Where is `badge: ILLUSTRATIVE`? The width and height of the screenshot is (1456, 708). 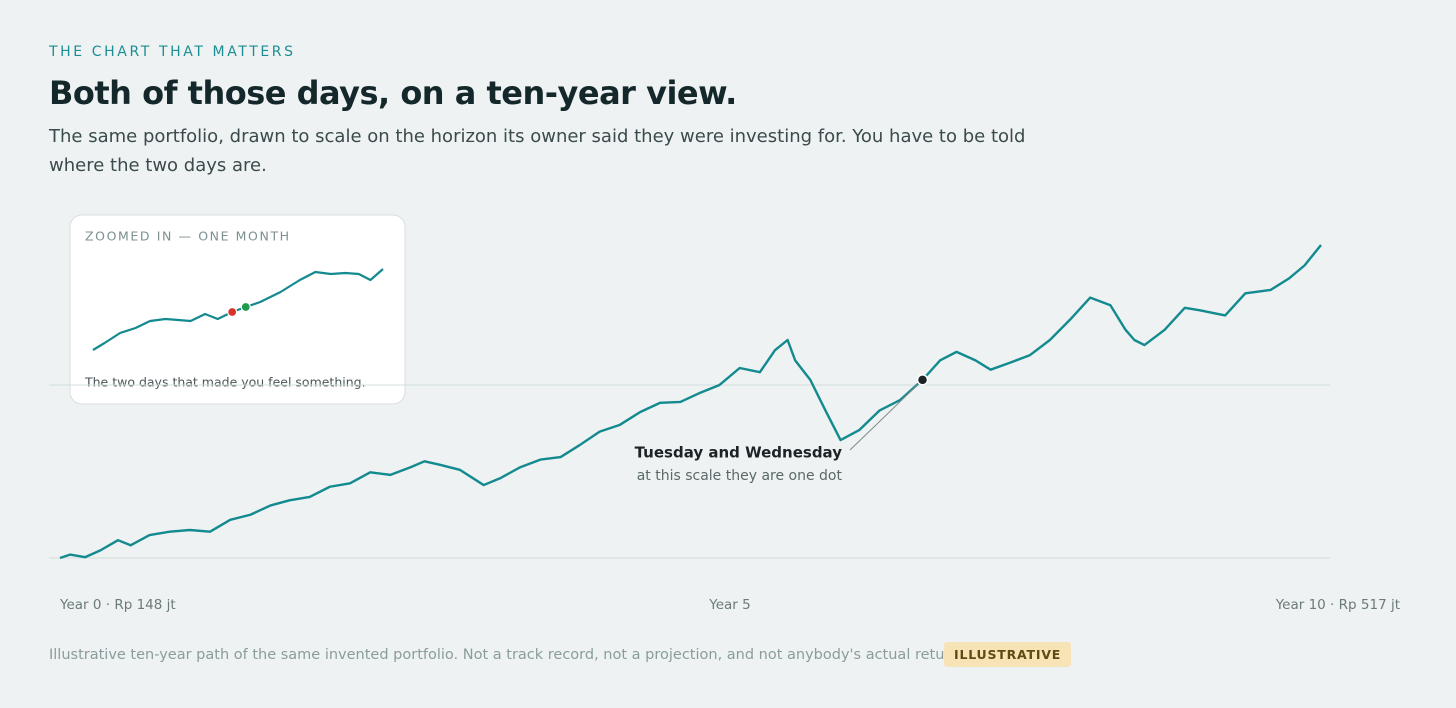
badge: ILLUSTRATIVE is located at coordinates (1008, 654).